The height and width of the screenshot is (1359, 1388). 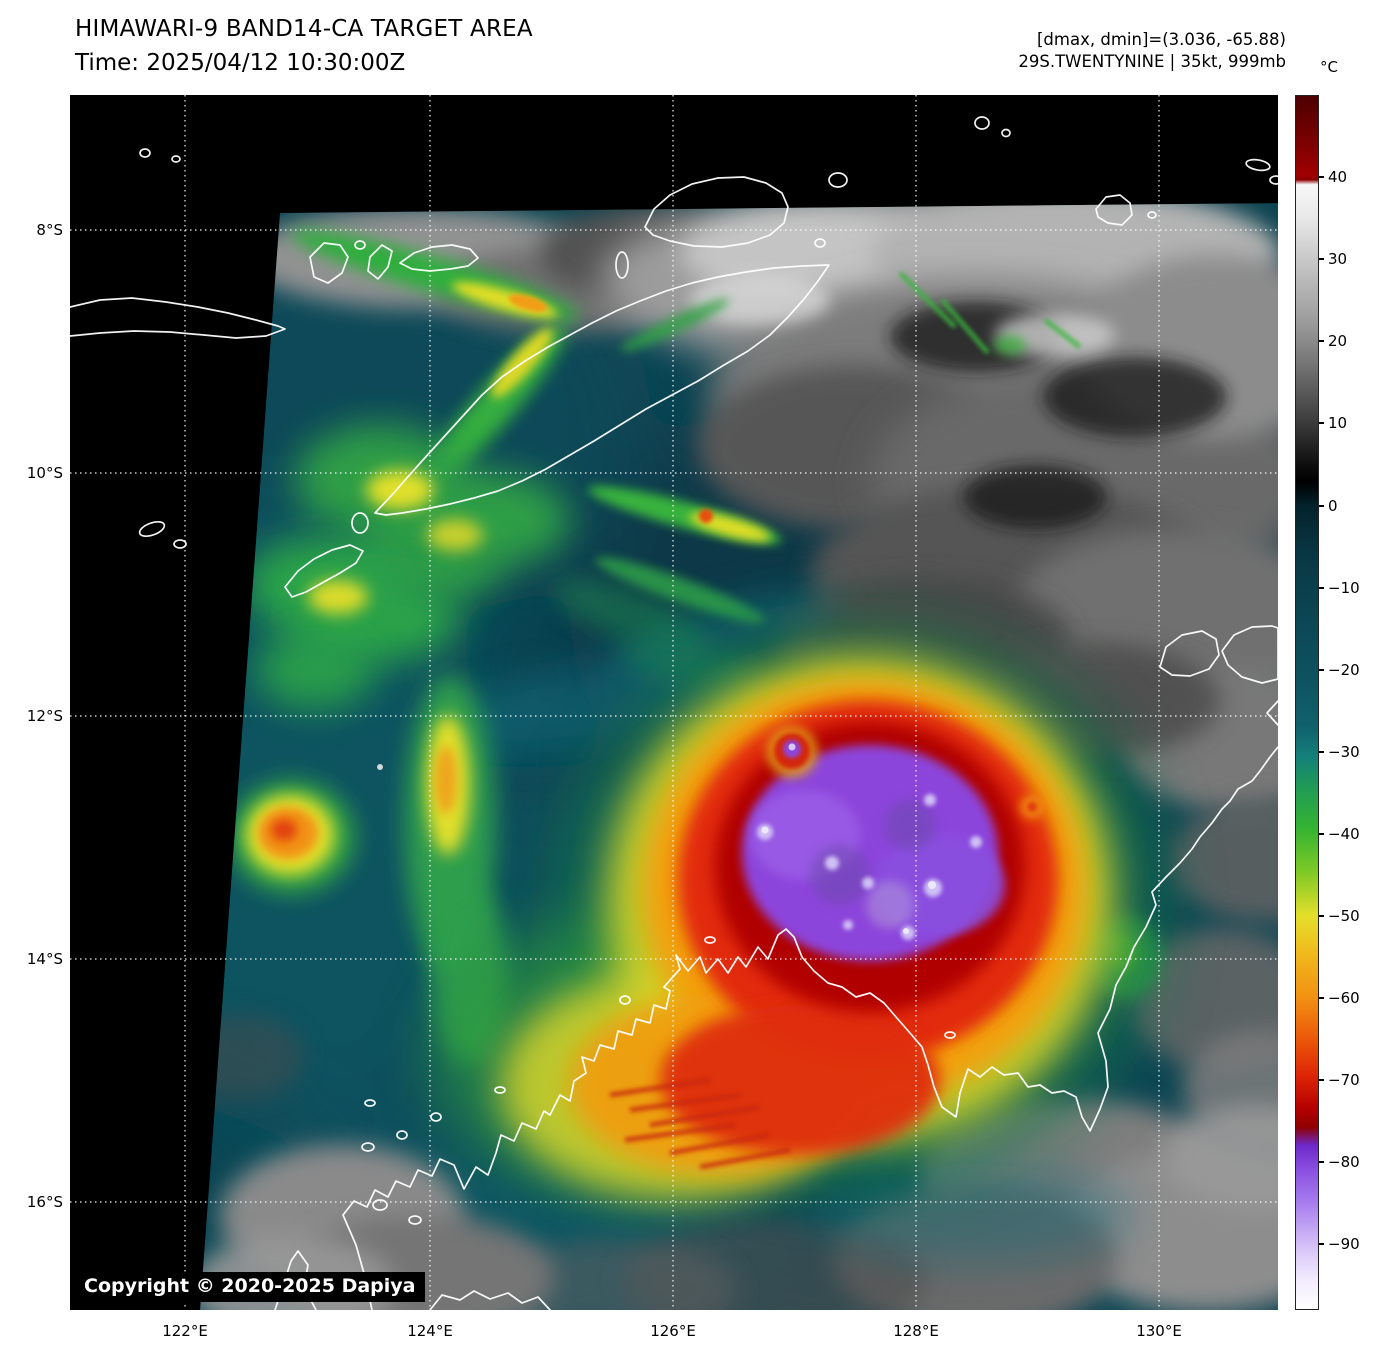 What do you see at coordinates (178, 318) in the screenshot?
I see `coast-flores` at bounding box center [178, 318].